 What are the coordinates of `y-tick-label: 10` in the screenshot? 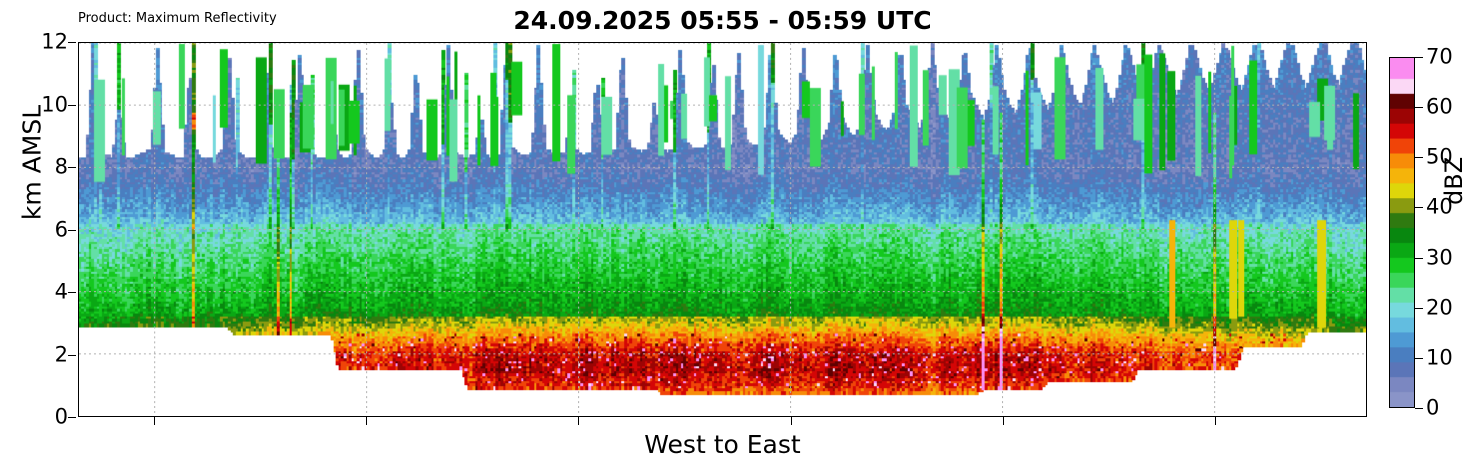 It's located at (54, 104).